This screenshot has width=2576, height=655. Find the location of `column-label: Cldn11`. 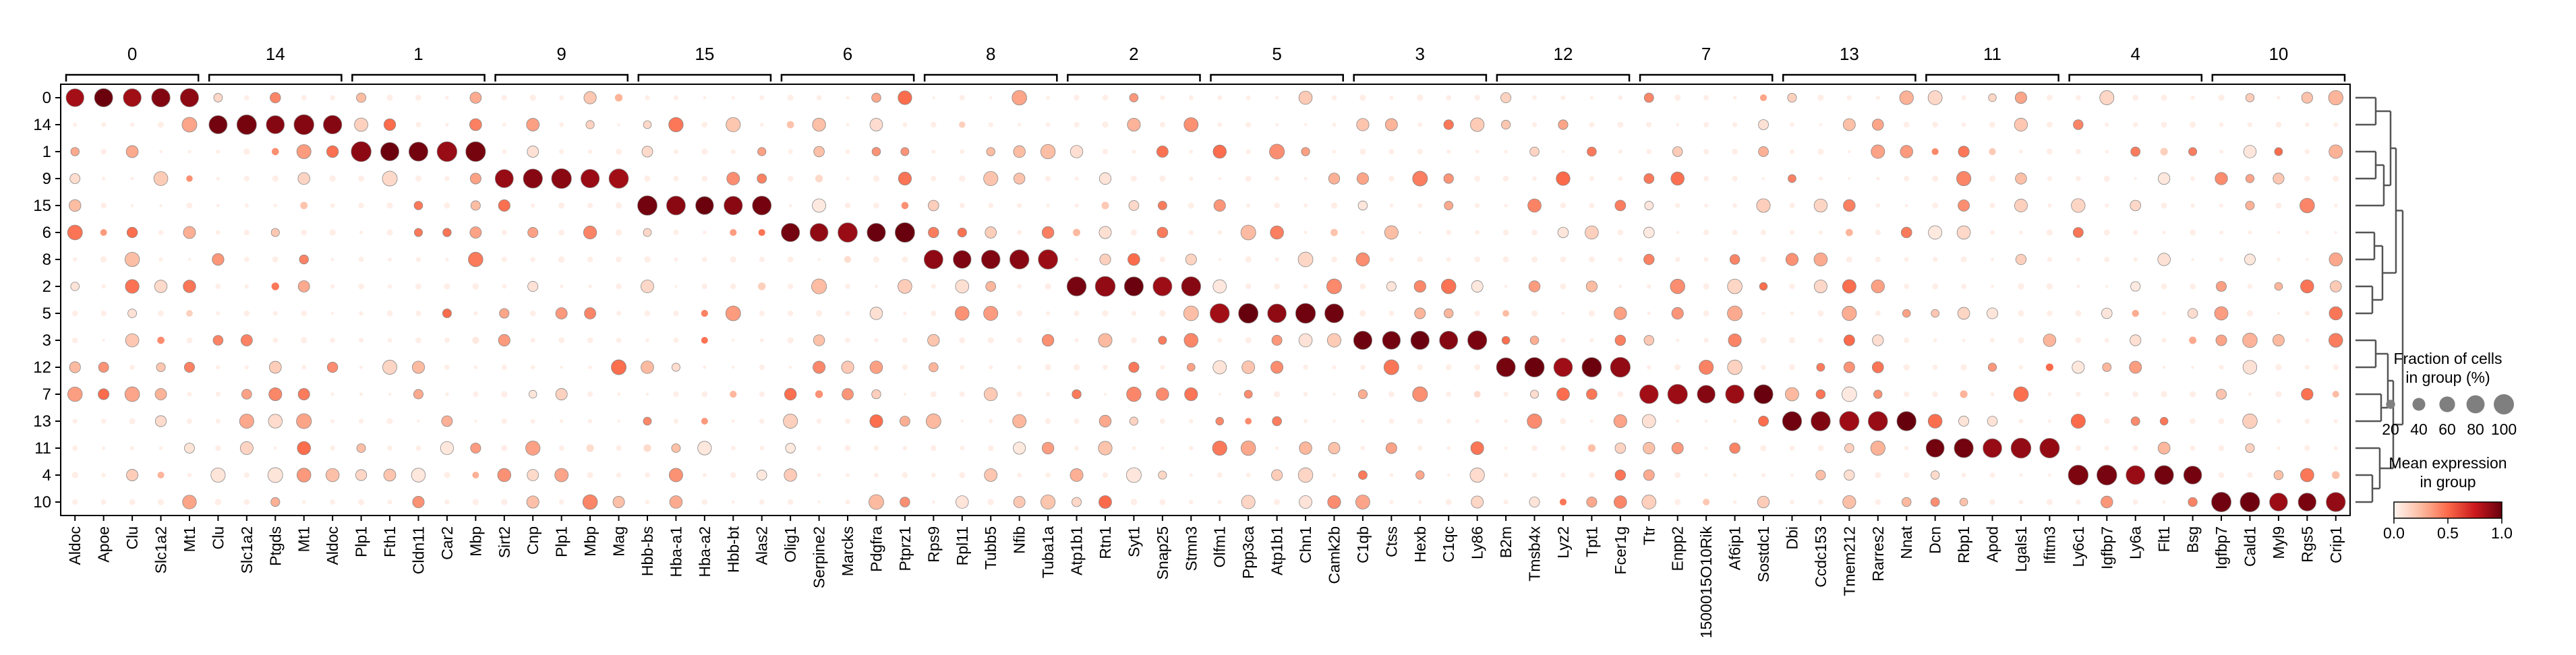

column-label: Cldn11 is located at coordinates (418, 550).